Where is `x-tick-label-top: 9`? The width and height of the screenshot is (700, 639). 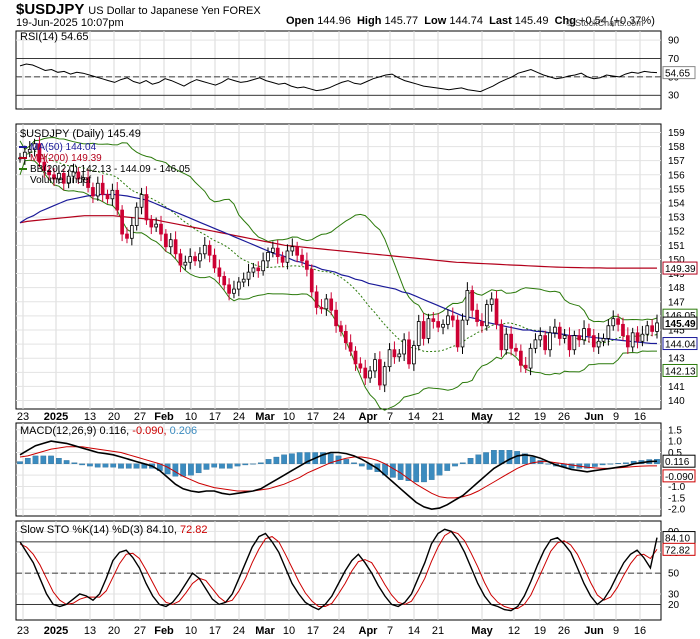 x-tick-label-top: 9 is located at coordinates (616, 417).